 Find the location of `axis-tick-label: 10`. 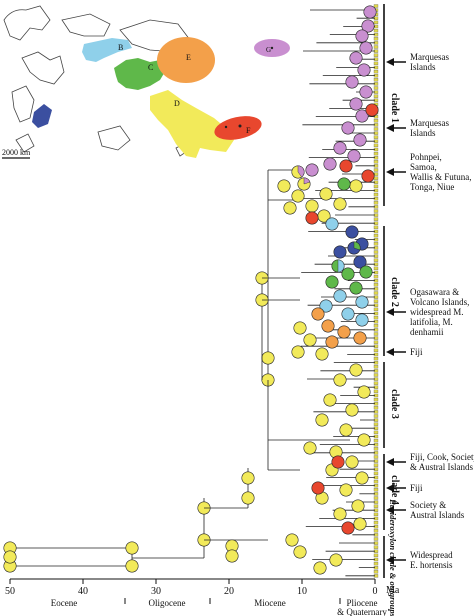

axis-tick-label: 10 is located at coordinates (302, 591).